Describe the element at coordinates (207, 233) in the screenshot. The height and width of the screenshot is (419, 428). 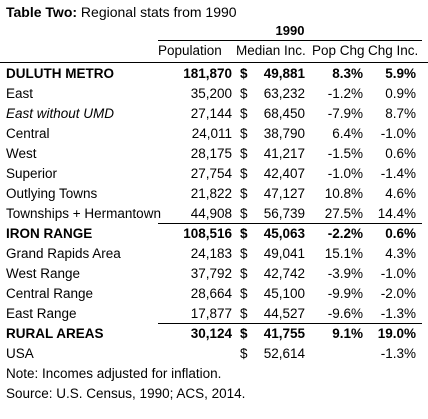
I see `population-cell: 108,516` at that location.